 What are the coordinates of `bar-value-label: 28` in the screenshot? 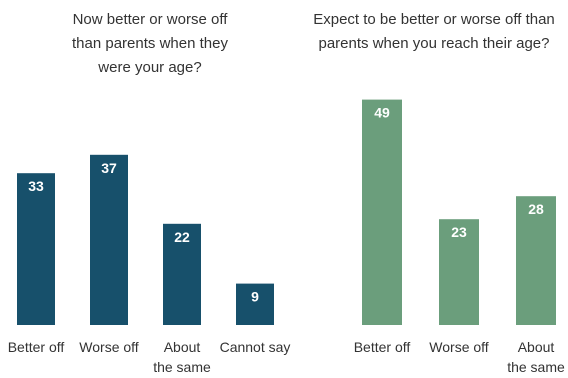 It's located at (536, 209).